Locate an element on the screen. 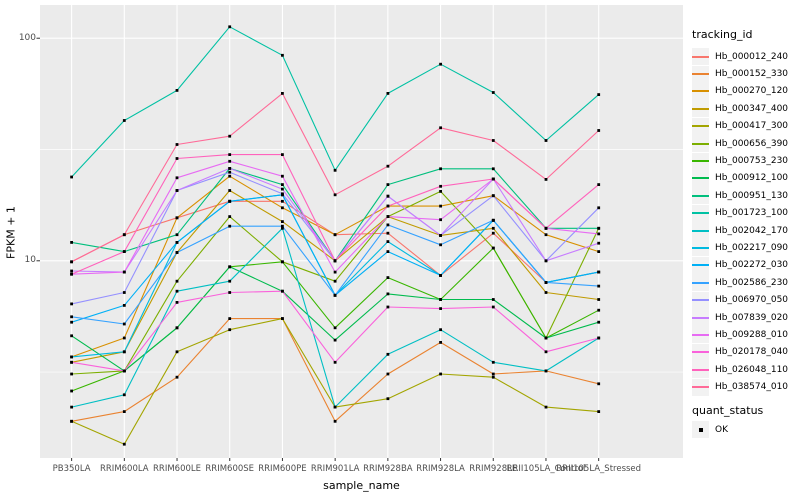 This screenshot has height=500, width=800. legend-item: Hb_002042_170 is located at coordinates (745, 231).